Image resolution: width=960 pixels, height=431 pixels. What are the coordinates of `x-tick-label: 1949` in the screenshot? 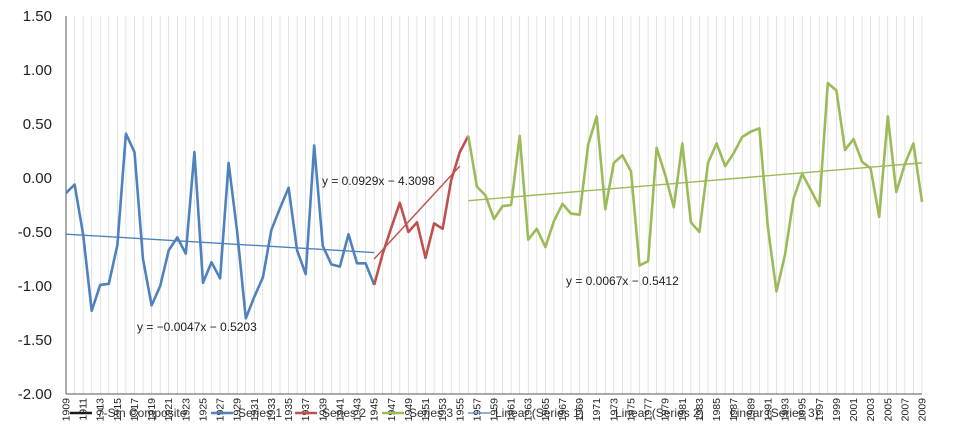 It's located at (409, 410).